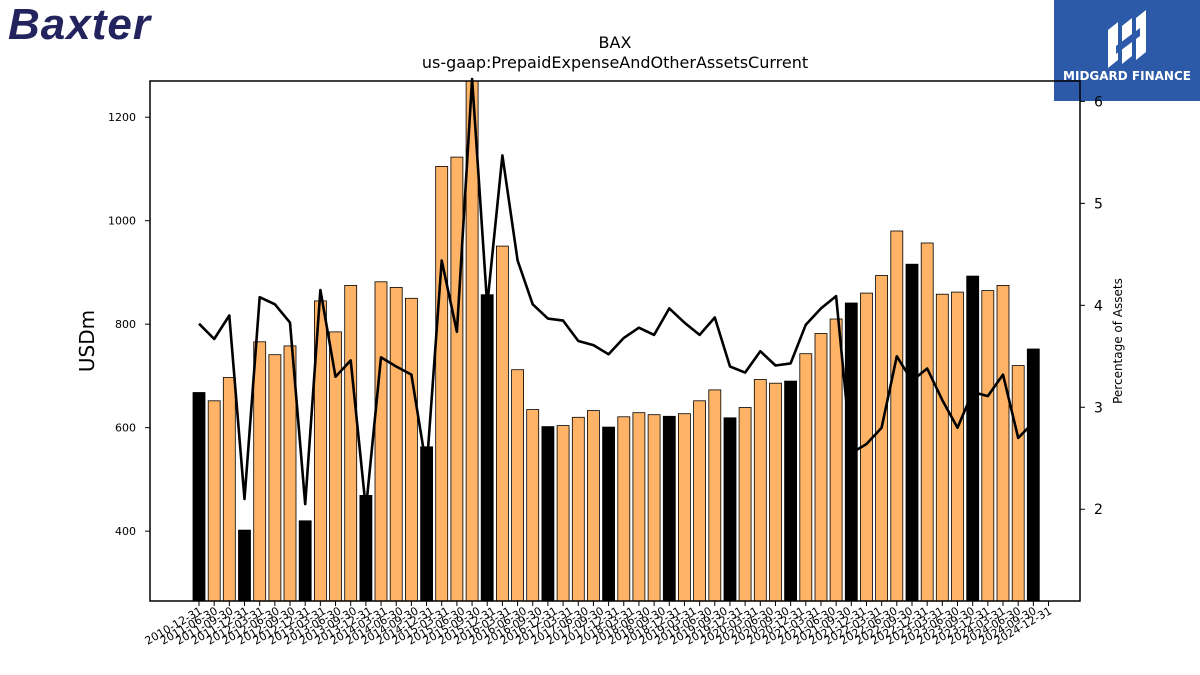  Describe the element at coordinates (1118, 341) in the screenshot. I see `y2-axis-label: Percentage of Assets` at that location.